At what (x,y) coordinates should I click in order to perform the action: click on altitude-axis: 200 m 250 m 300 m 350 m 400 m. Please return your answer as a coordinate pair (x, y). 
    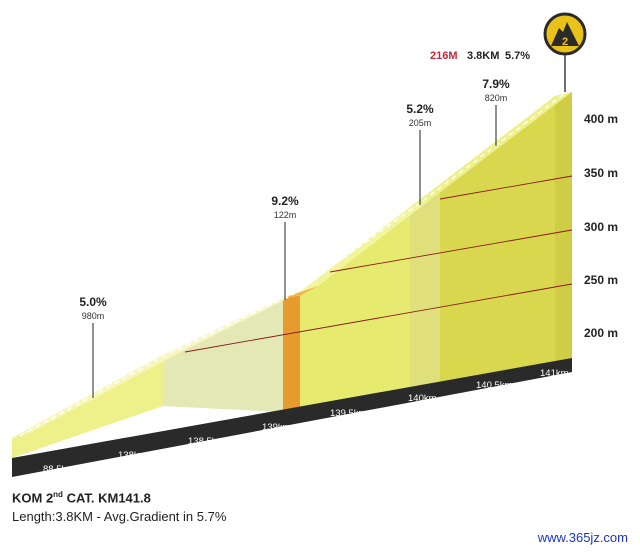
    Looking at the image, I should click on (601, 226).